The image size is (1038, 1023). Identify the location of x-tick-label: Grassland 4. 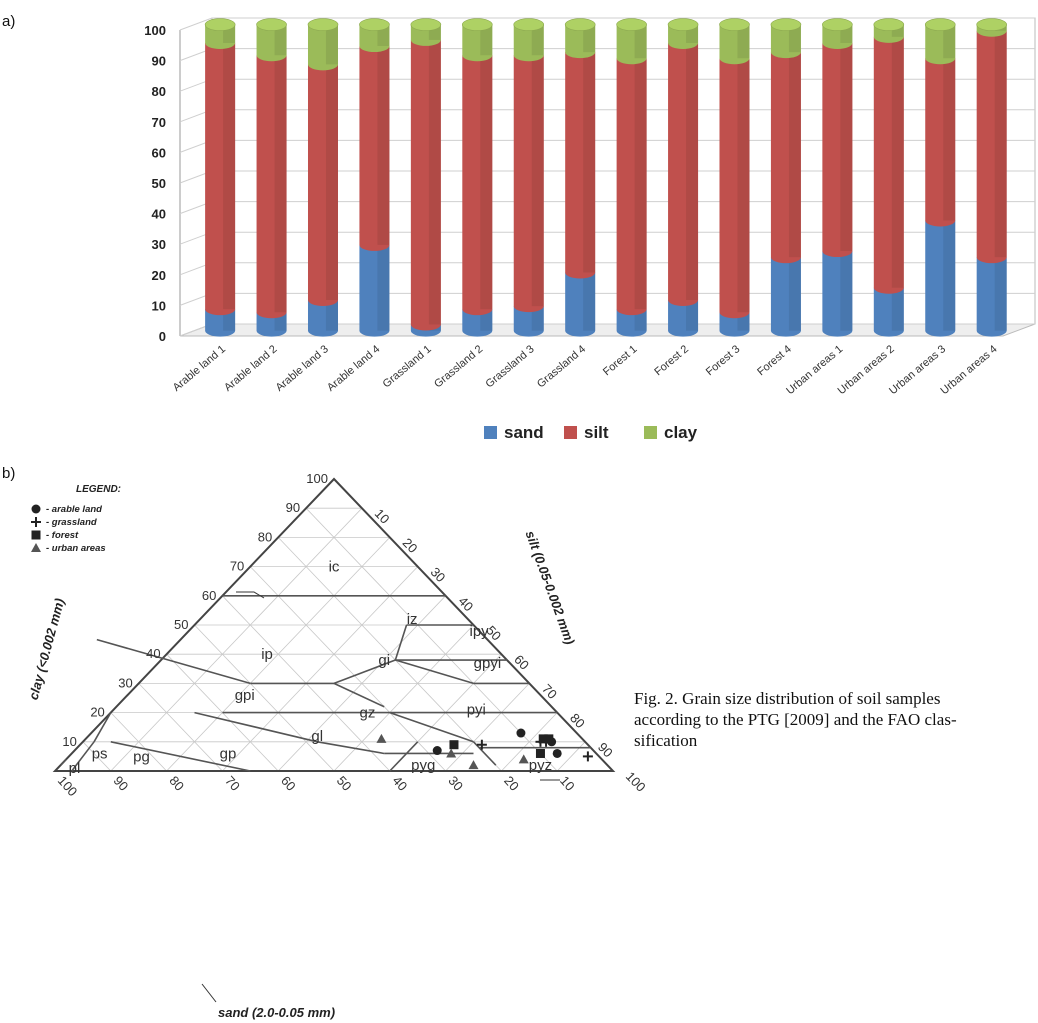
(561, 366).